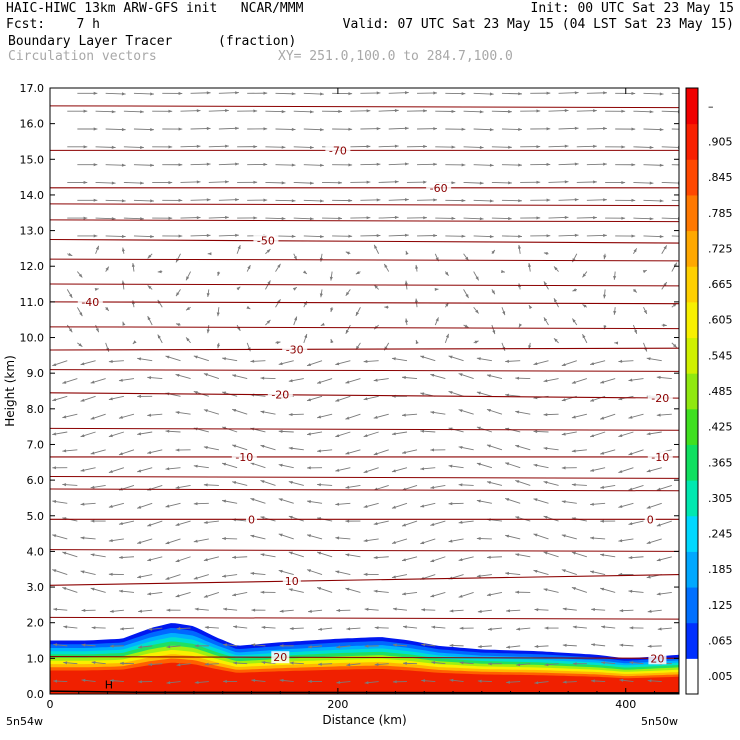 This screenshot has height=740, width=740. I want to click on colorbar-label: .305, so click(720, 498).